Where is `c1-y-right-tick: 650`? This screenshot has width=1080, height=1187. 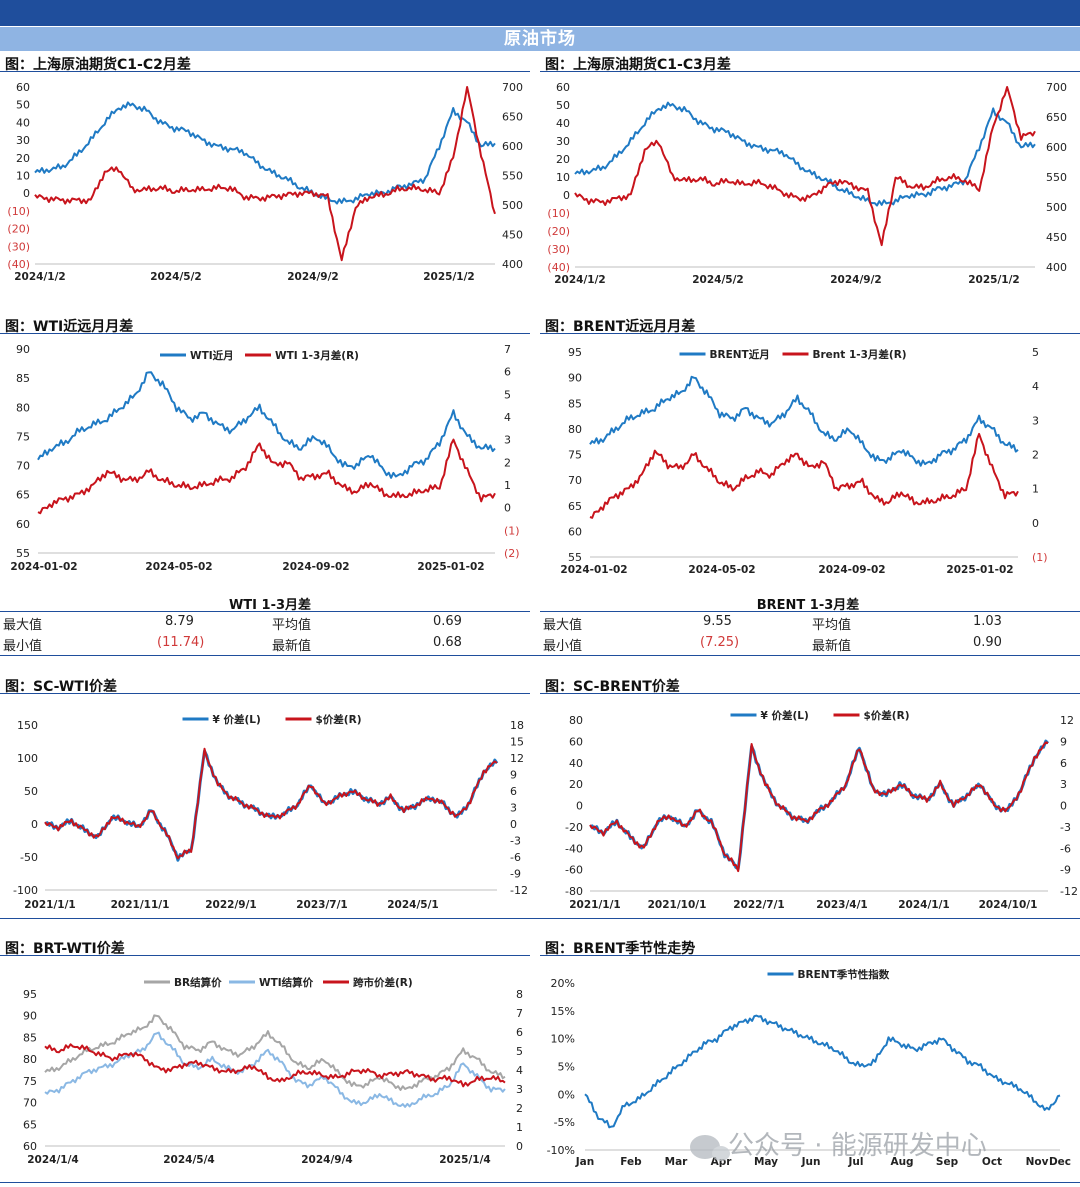 c1-y-right-tick: 650 is located at coordinates (512, 117).